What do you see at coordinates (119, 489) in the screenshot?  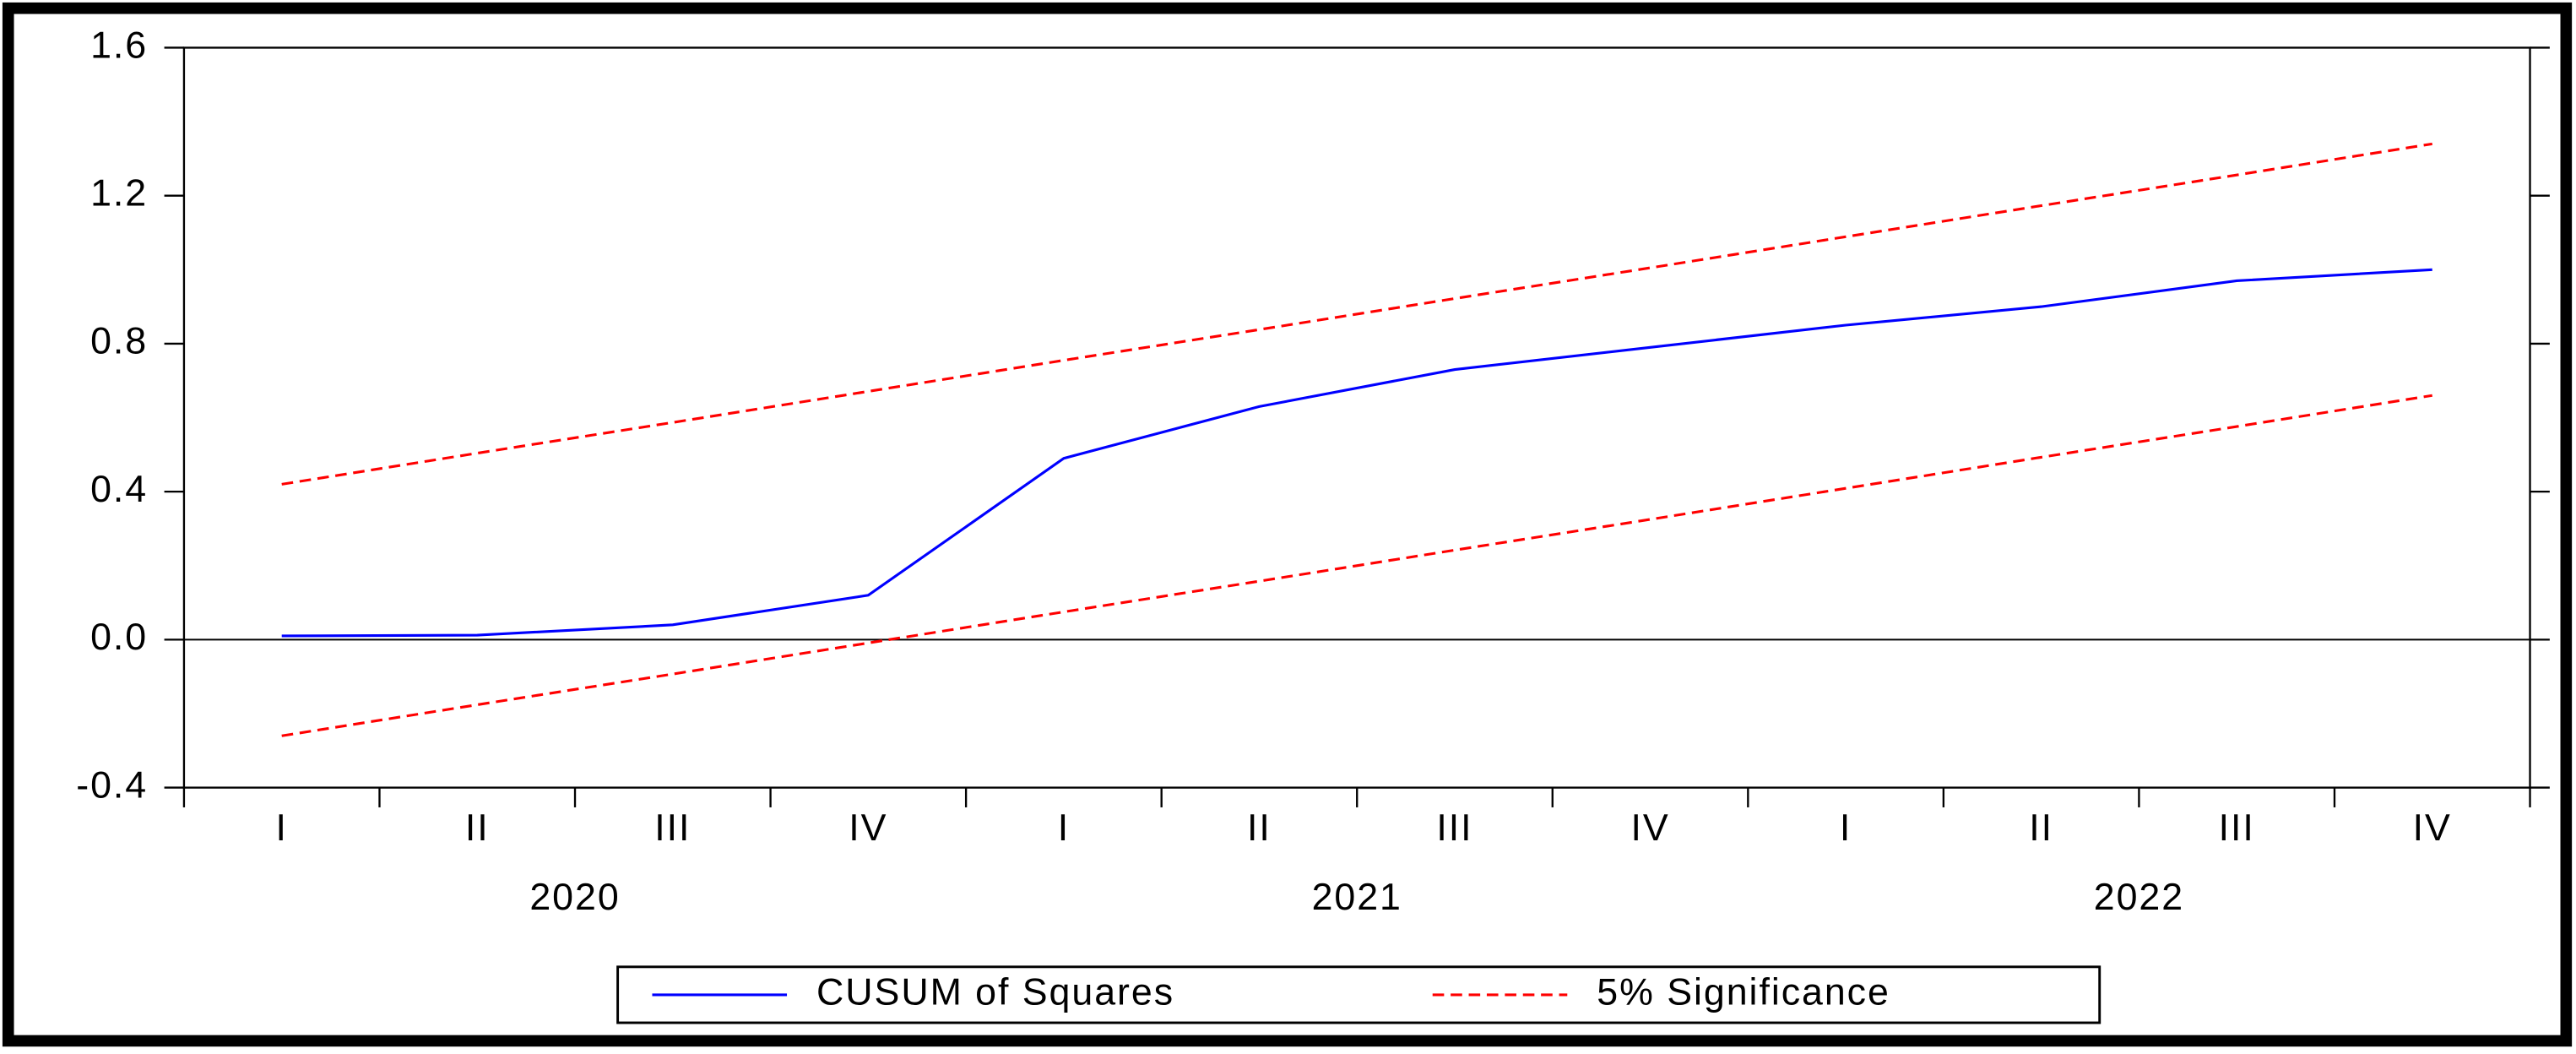 I see `y-tick-label: 0.4` at bounding box center [119, 489].